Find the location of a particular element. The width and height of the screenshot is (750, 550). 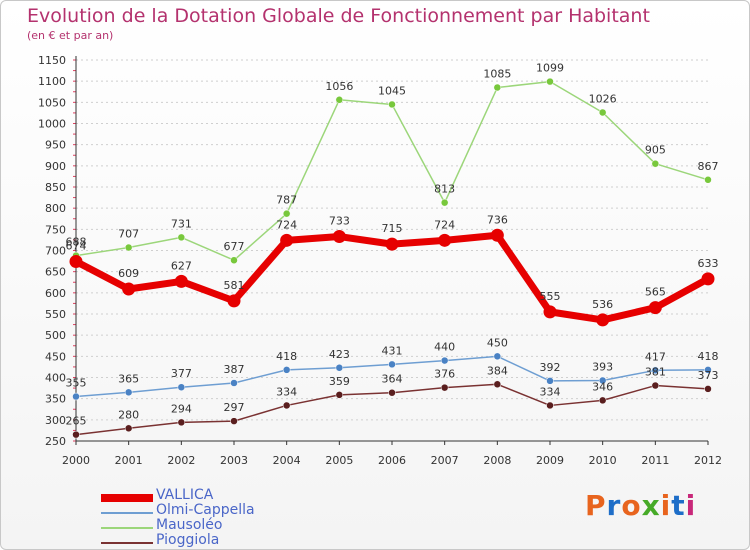

data-label-vallica: 715 is located at coordinates (392, 228).